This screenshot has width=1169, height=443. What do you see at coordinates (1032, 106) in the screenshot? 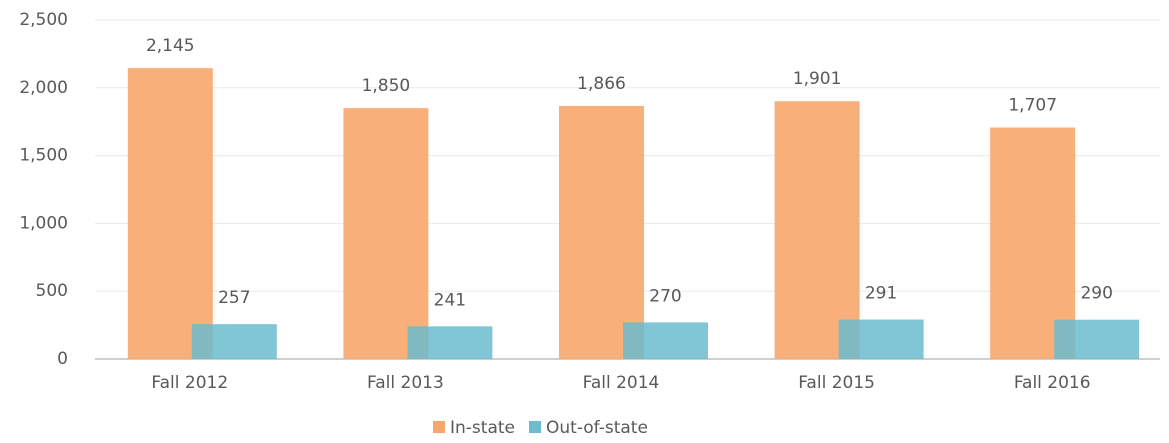
I see `data-label: 1,707` at bounding box center [1032, 106].